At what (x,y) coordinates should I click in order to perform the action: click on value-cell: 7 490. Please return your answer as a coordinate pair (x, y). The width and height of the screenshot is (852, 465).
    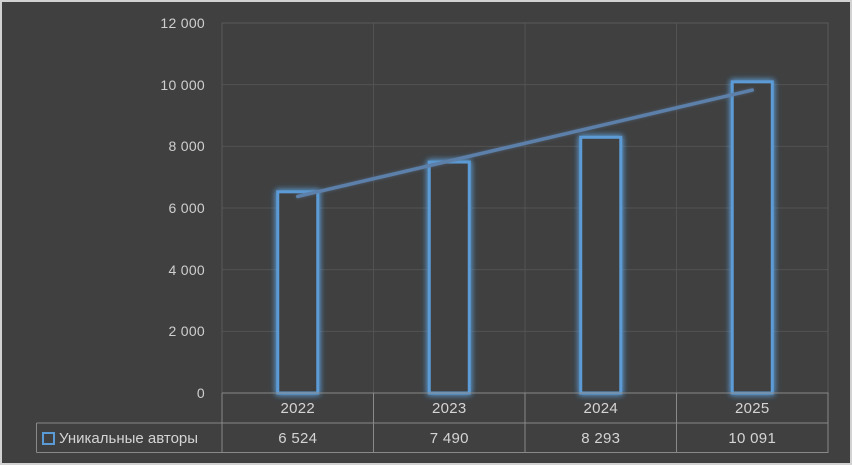
    Looking at the image, I should click on (449, 438).